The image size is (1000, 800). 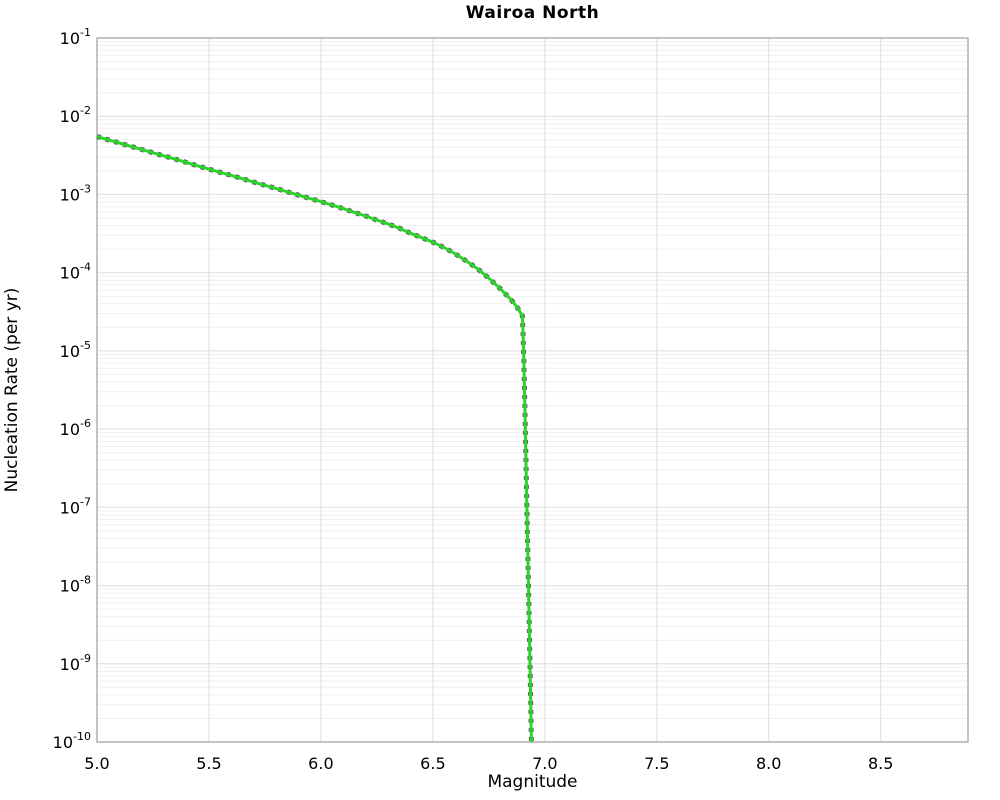 What do you see at coordinates (544, 763) in the screenshot?
I see `x-tick-label: 7.0` at bounding box center [544, 763].